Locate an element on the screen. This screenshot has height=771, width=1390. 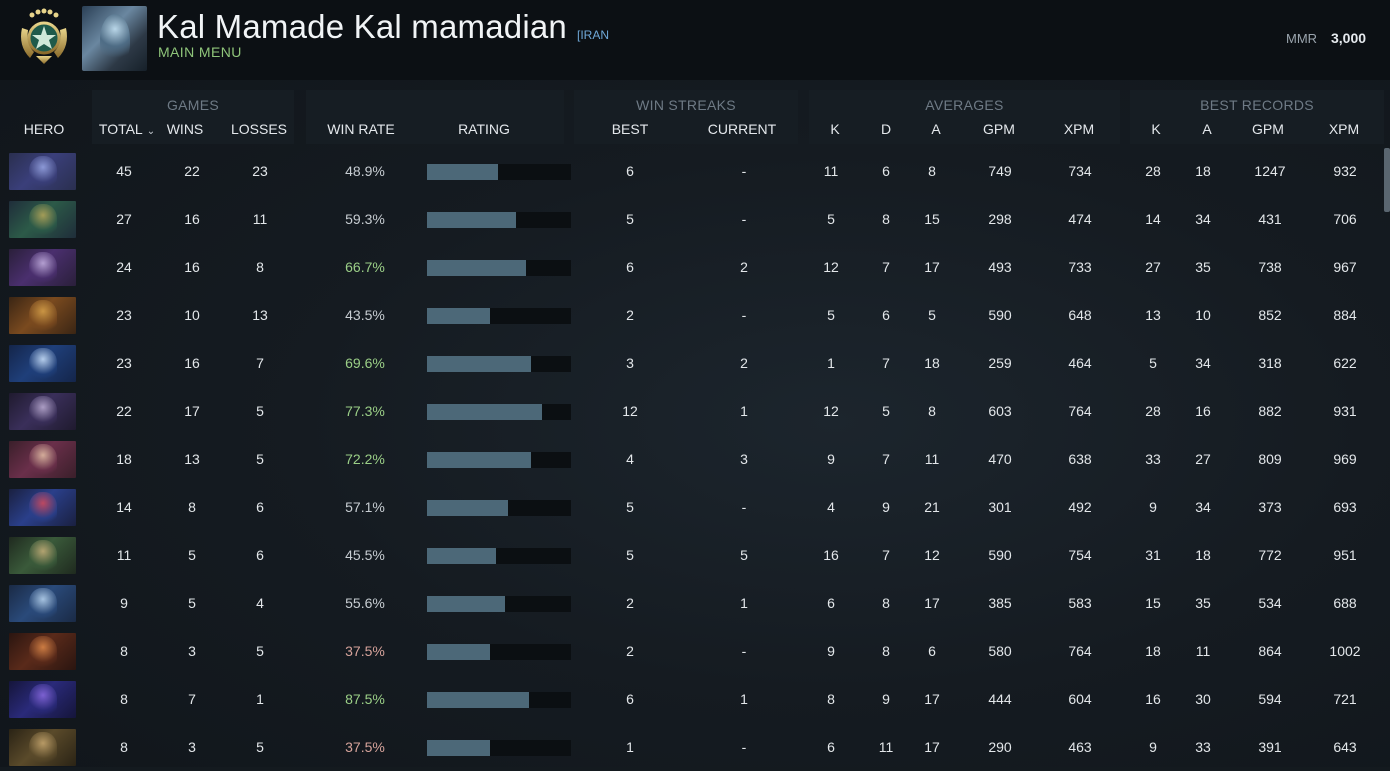
cell-best-xpm: 932 is located at coordinates (1345, 171).